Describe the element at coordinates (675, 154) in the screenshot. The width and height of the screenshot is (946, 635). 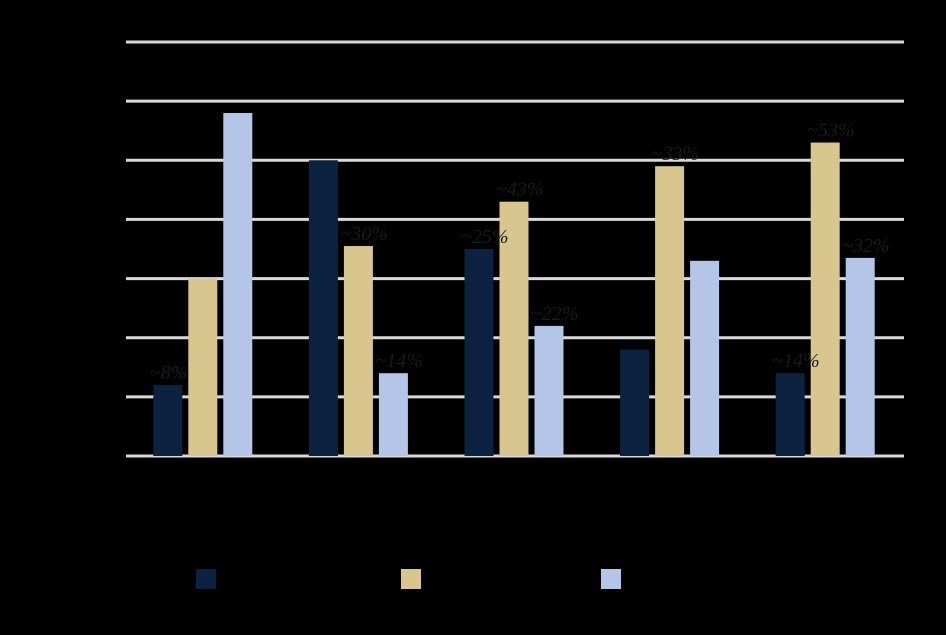
I see `data-label-s1-c3: ~33%` at that location.